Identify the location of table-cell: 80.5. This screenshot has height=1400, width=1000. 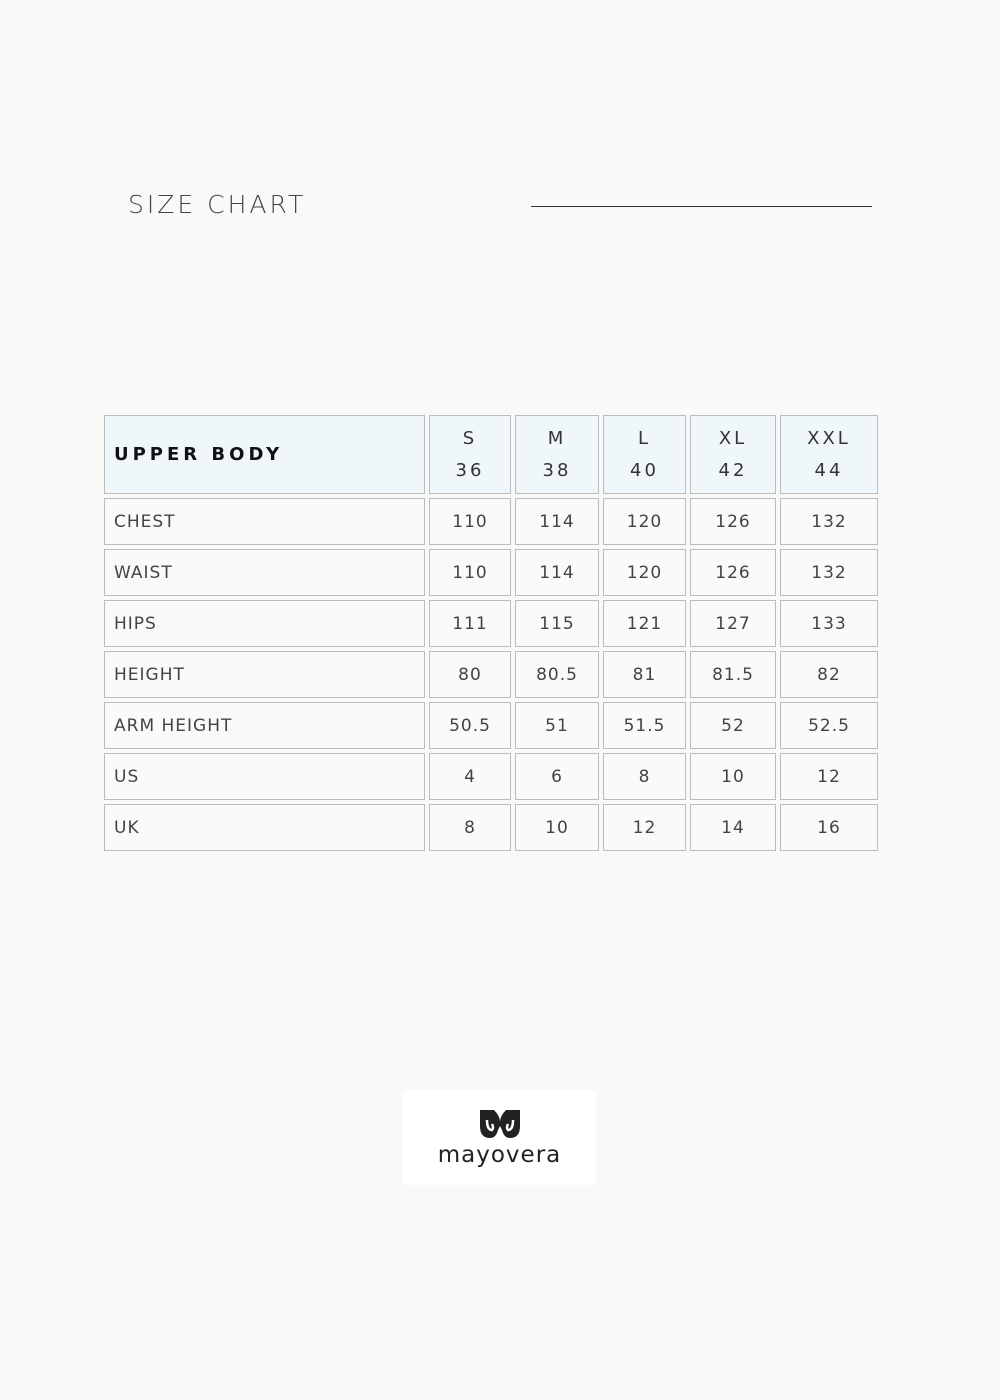
(557, 674).